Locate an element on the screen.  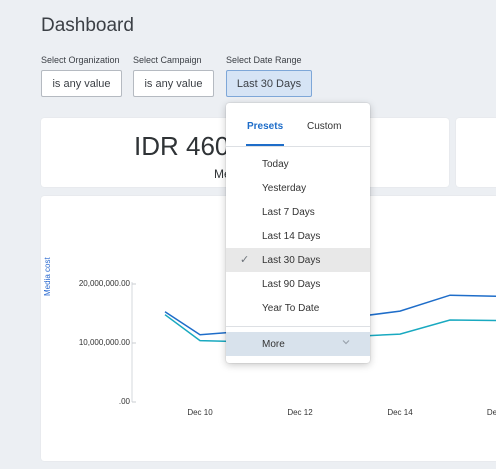
more-presets-button: More is located at coordinates (298, 344).